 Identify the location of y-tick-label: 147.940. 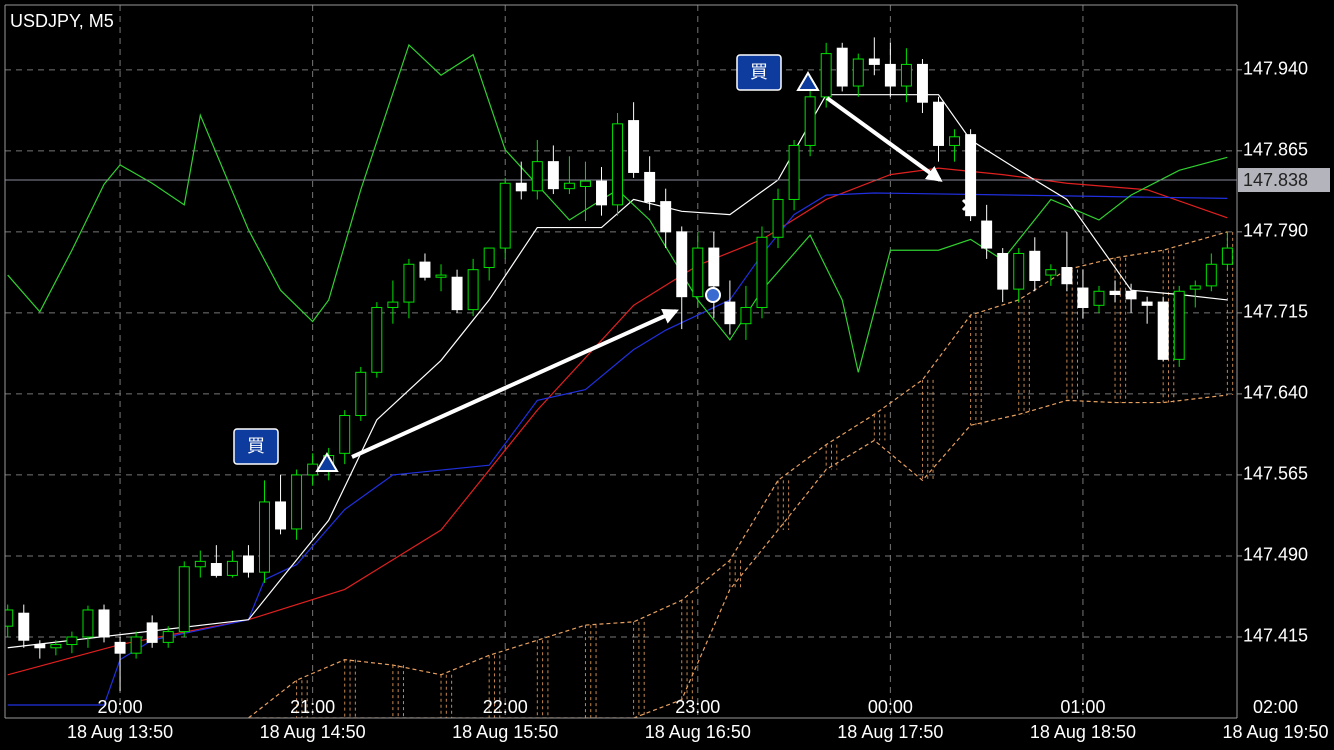
(1275, 69).